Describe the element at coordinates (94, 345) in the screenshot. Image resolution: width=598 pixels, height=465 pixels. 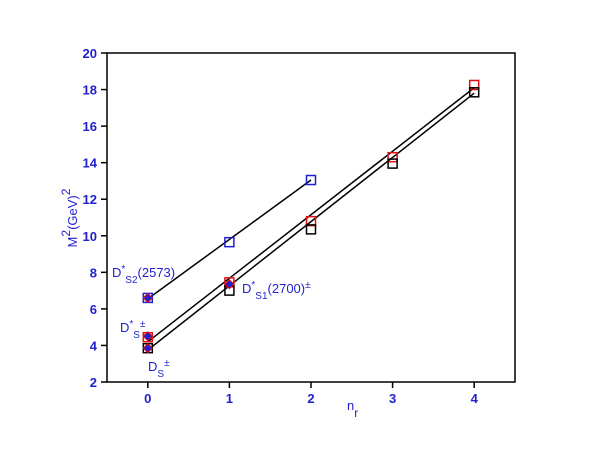
I see `y-tick-label: 4` at that location.